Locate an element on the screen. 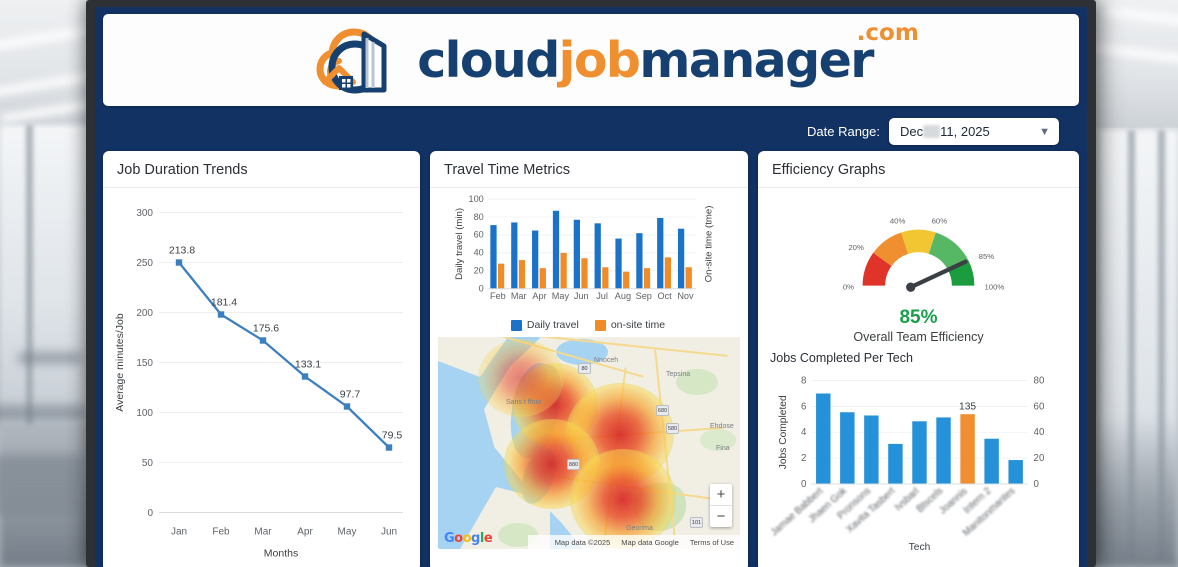 Image resolution: width=1178 pixels, height=567 pixels. svg-text: 213.8 is located at coordinates (182, 251).